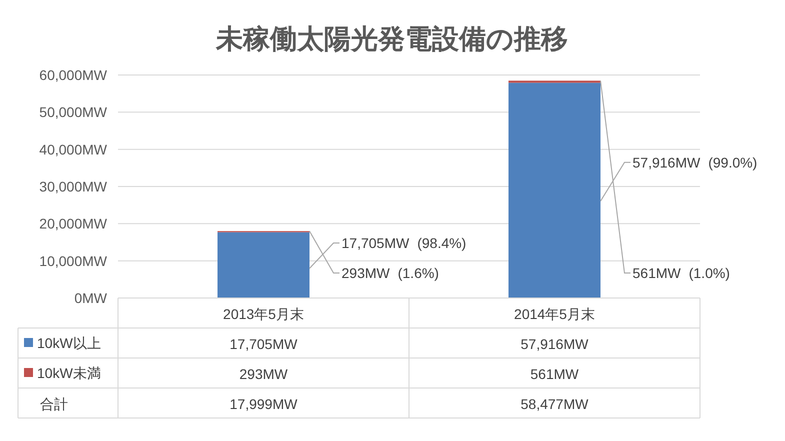 The image size is (785, 441). What do you see at coordinates (264, 344) in the screenshot?
I see `table-cell: 17,705MW` at bounding box center [264, 344].